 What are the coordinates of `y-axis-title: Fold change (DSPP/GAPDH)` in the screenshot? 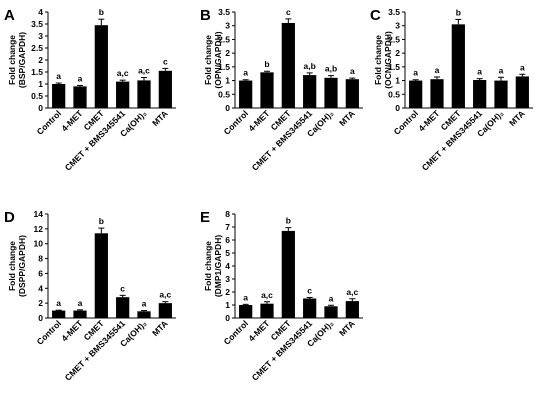 It's located at (17, 266).